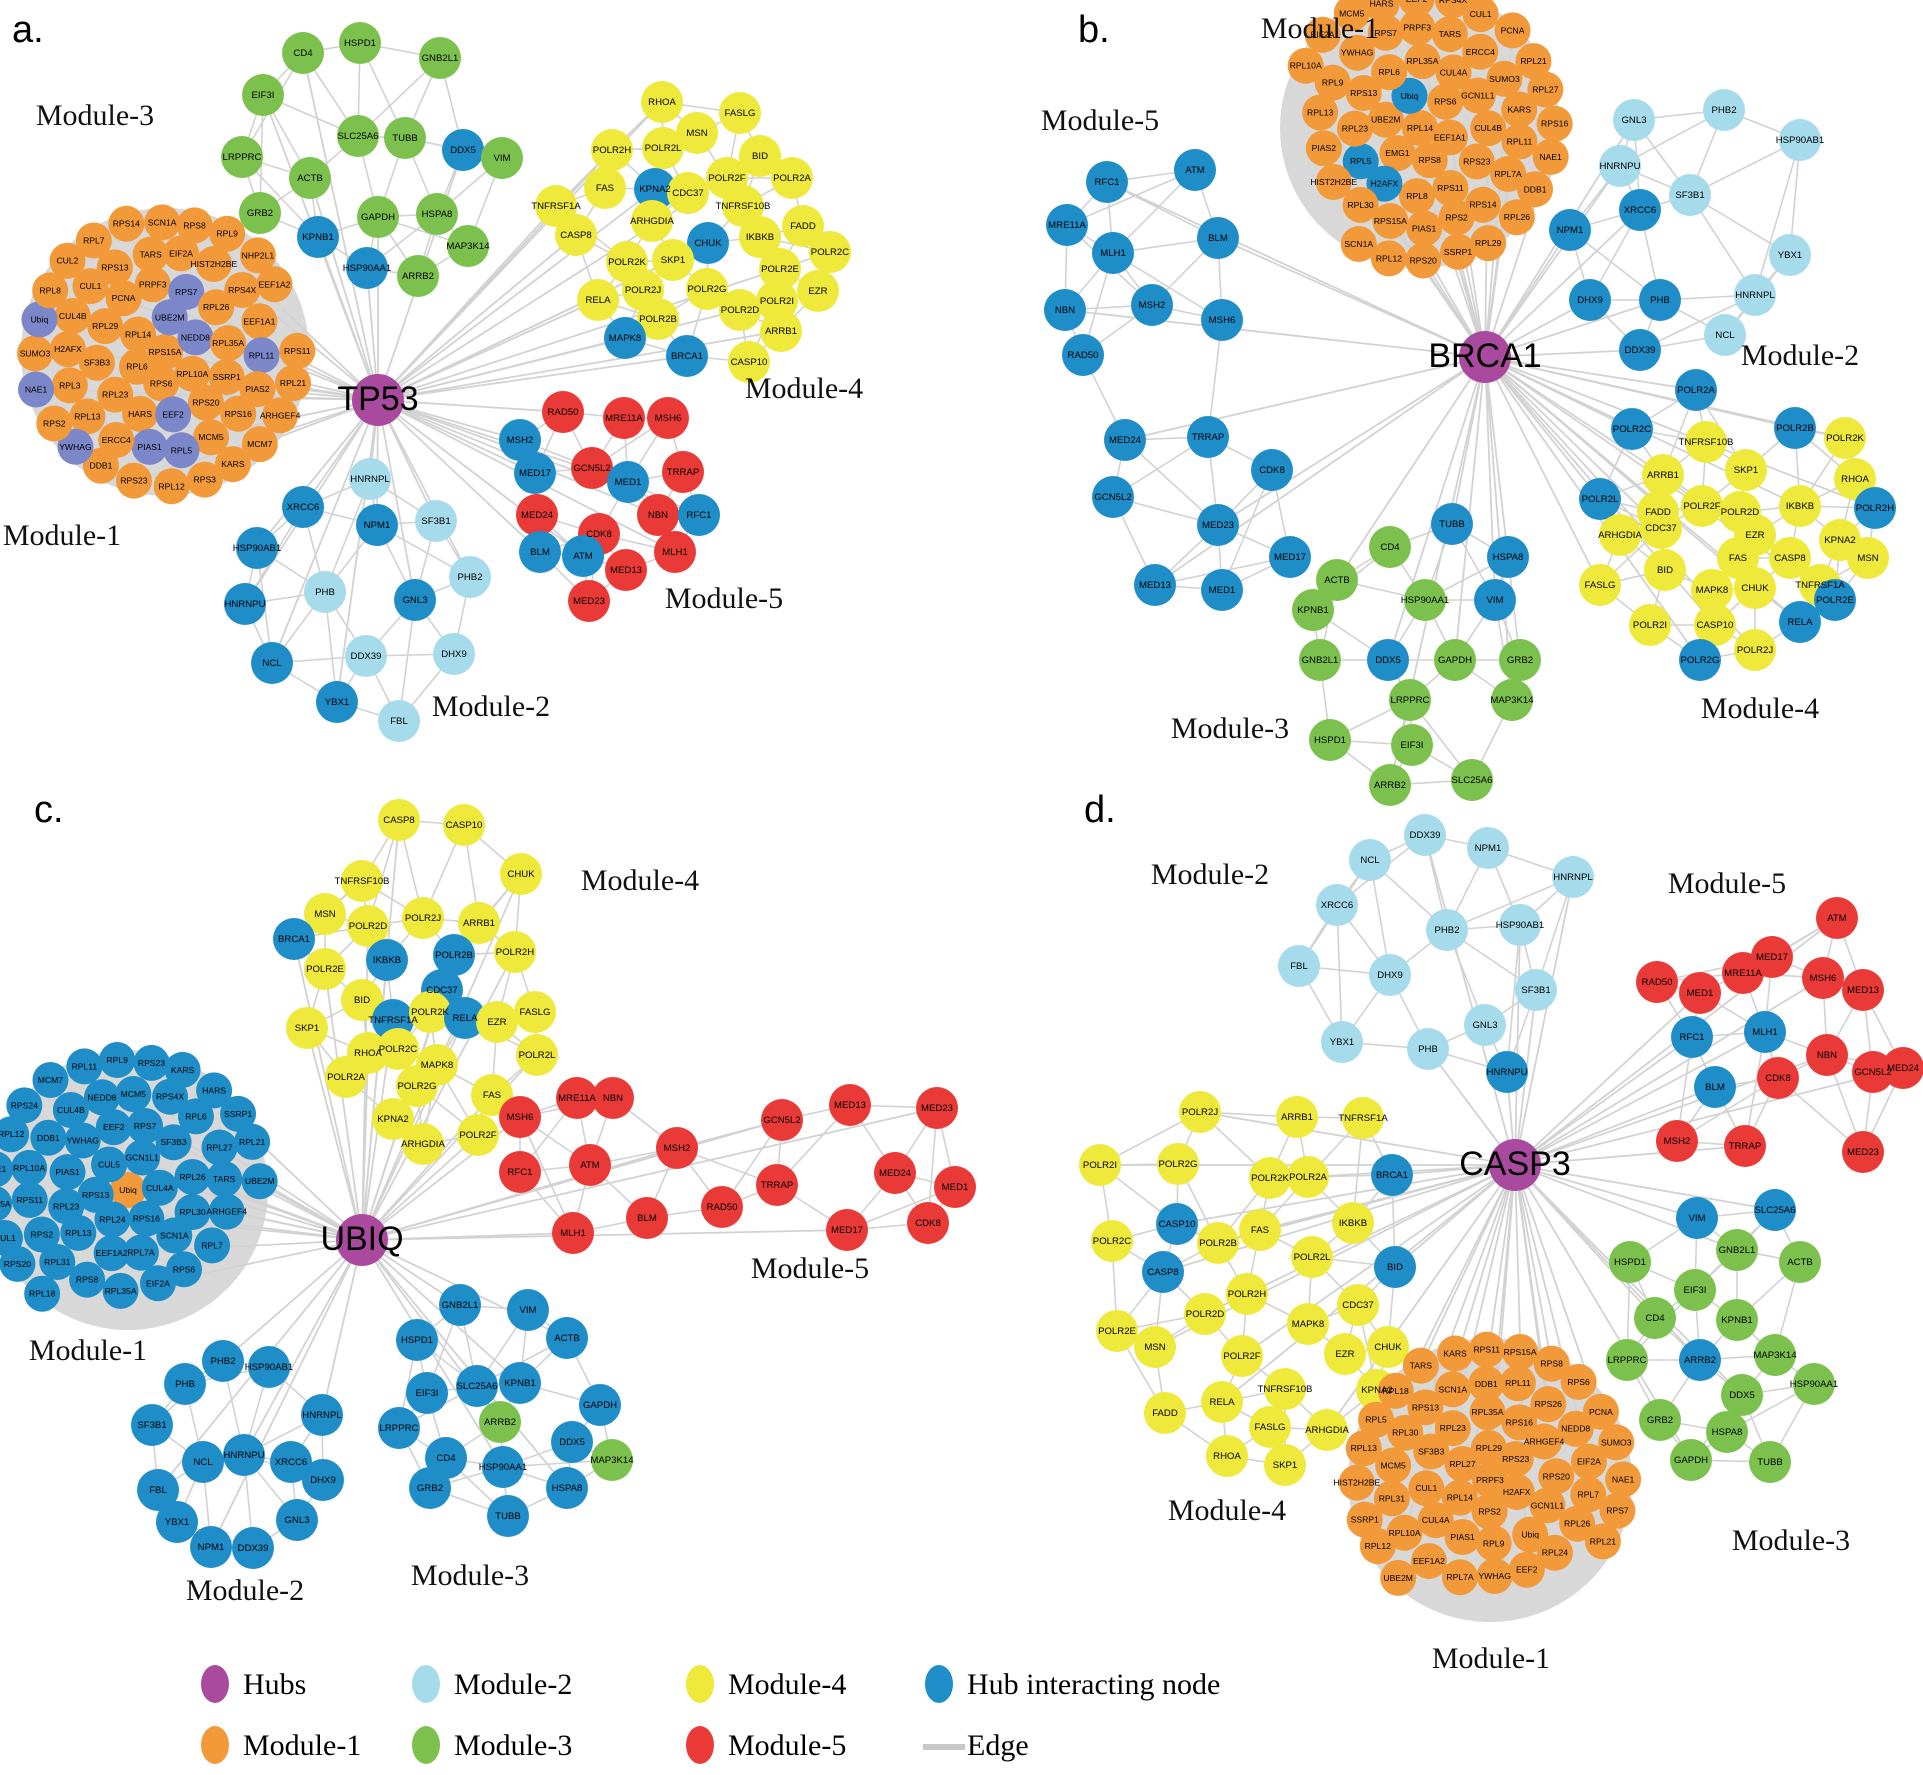 This screenshot has width=1923, height=1775. Describe the element at coordinates (469, 577) in the screenshot. I see `node-label-PHB2: PHB2` at that location.